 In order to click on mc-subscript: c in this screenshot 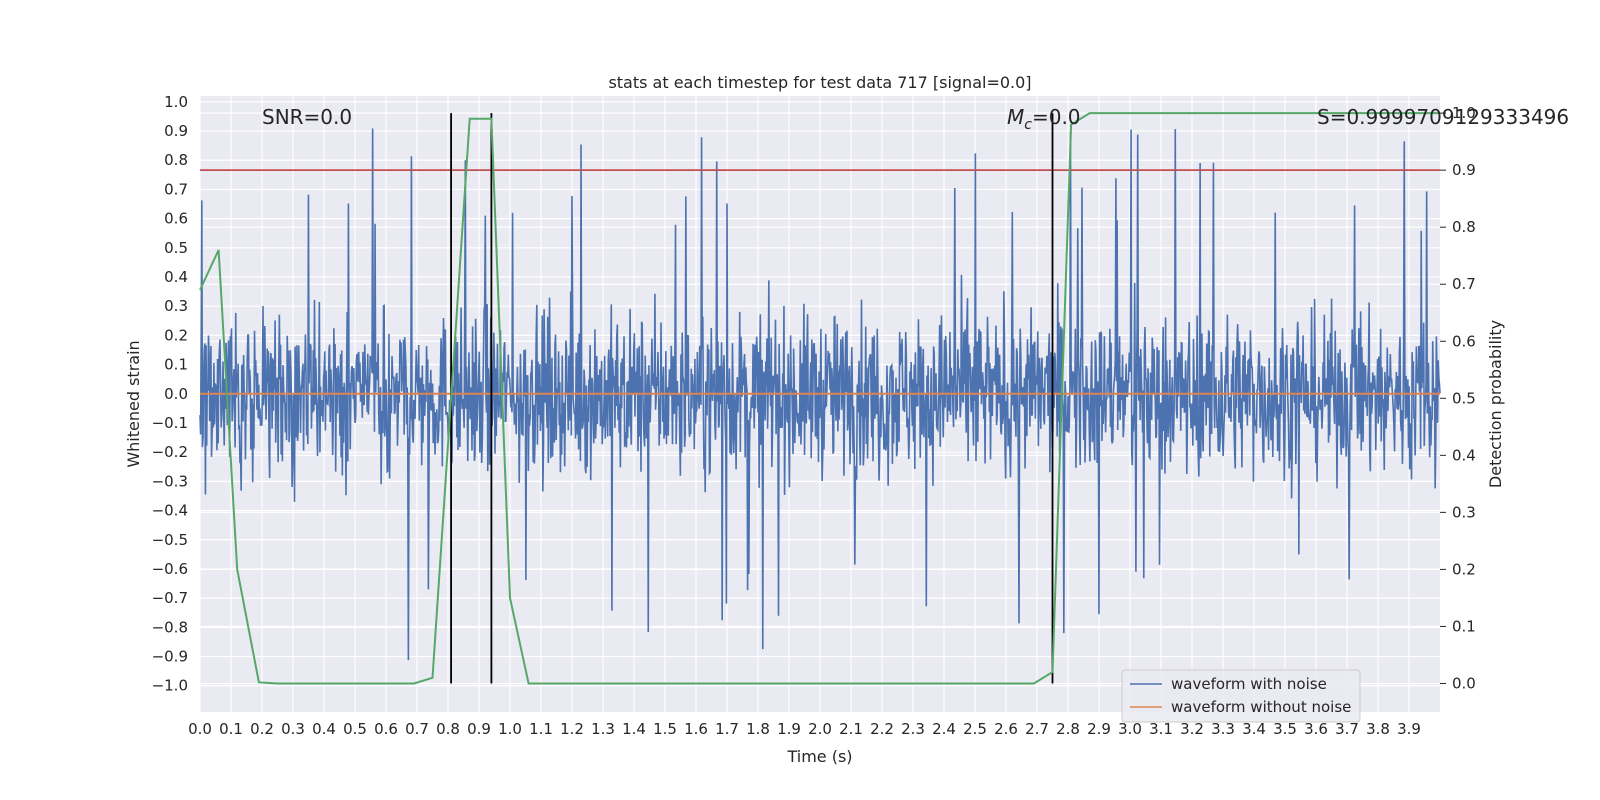, I will do `click(1028, 125)`.